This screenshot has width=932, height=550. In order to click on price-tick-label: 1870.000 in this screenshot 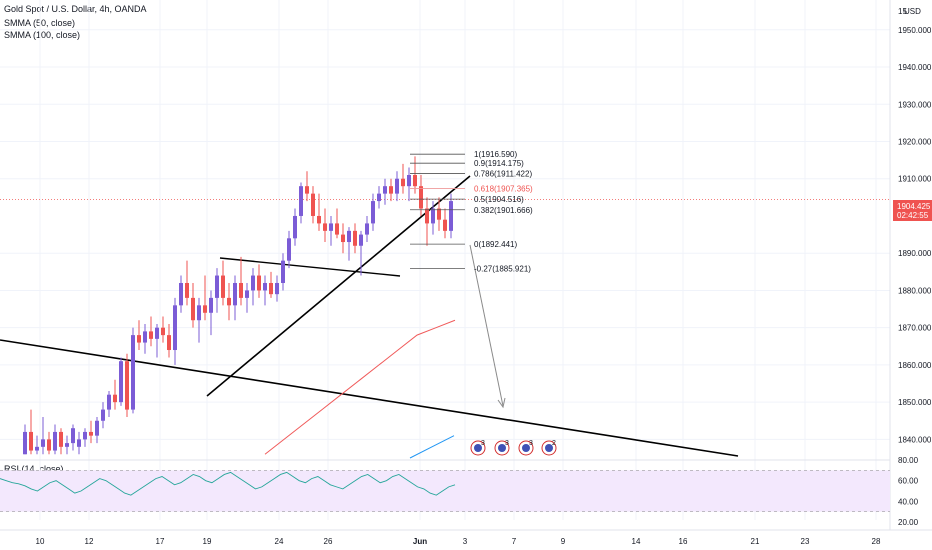, I will do `click(915, 328)`.